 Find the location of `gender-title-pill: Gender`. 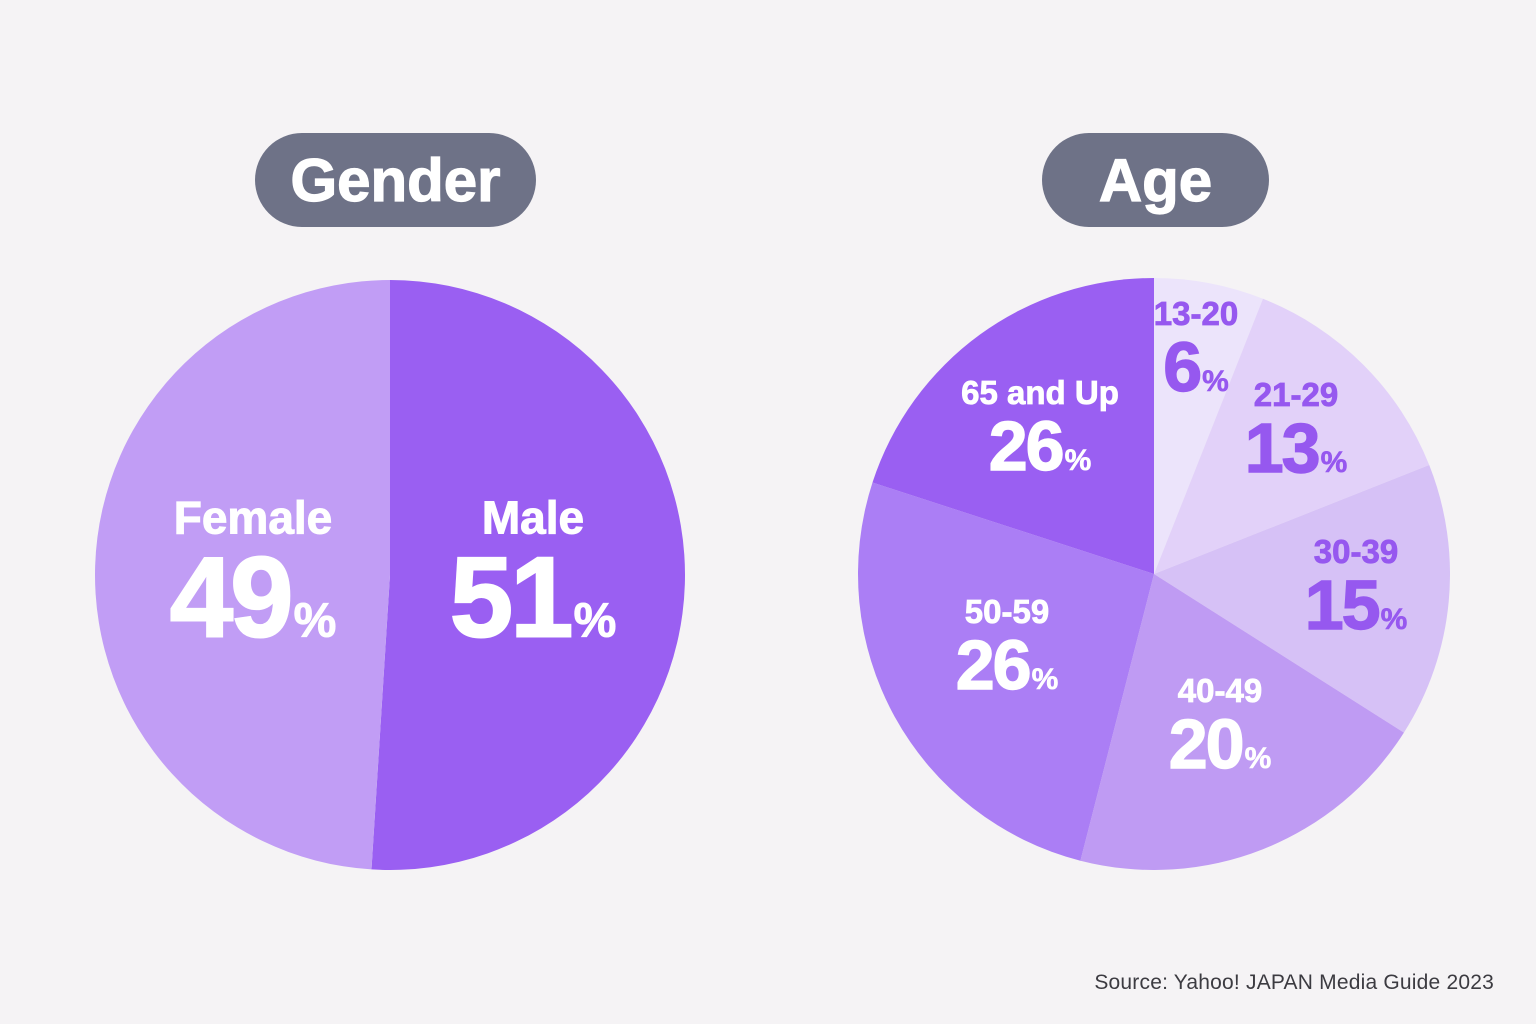

gender-title-pill: Gender is located at coordinates (395, 180).